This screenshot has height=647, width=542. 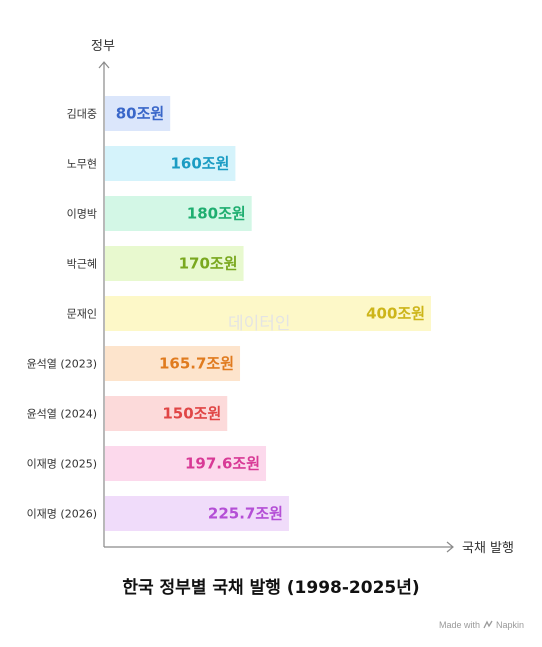 I want to click on napkin-logo-icon, so click(x=488, y=624).